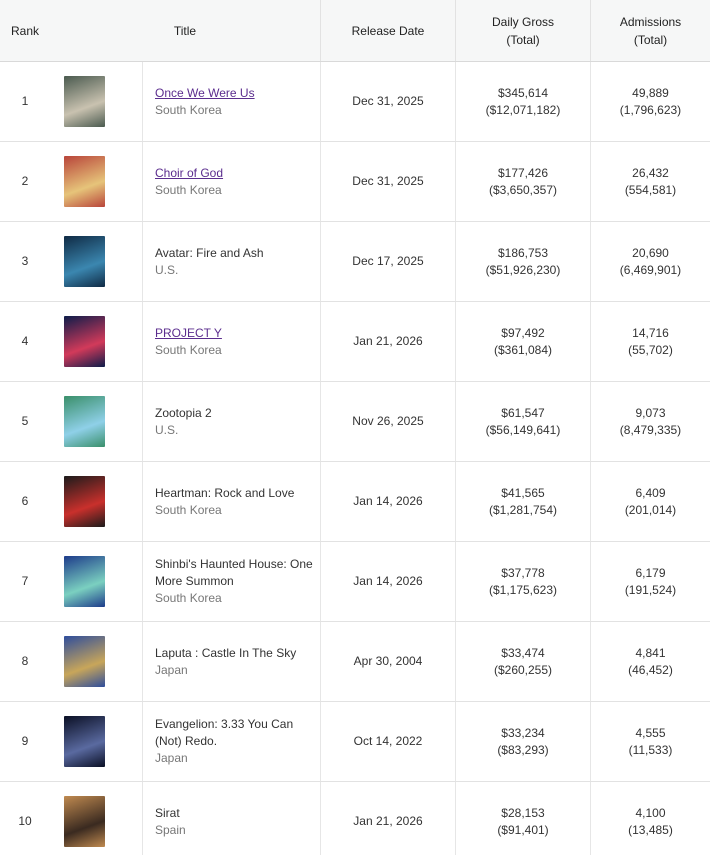 The width and height of the screenshot is (710, 855). What do you see at coordinates (387, 30) in the screenshot?
I see `release-header: Release Date` at bounding box center [387, 30].